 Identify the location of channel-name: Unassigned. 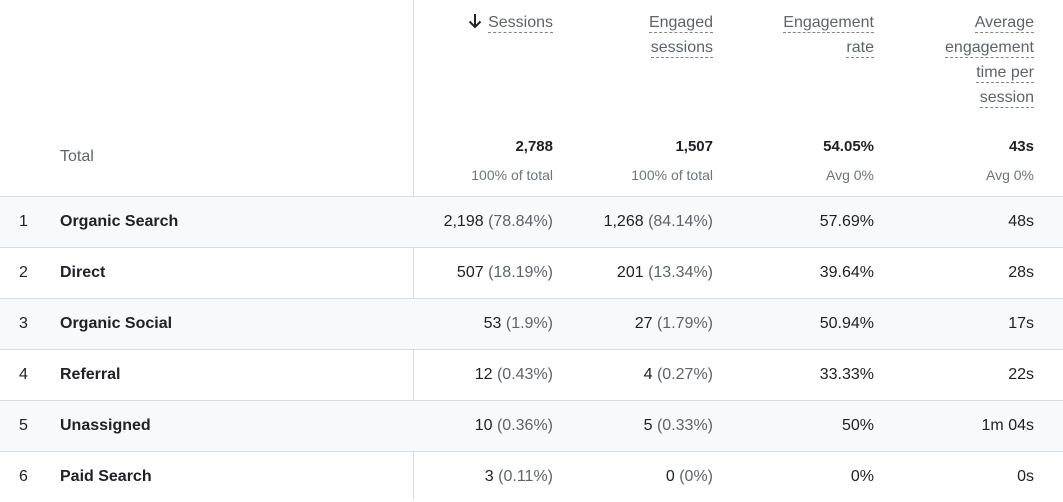
(105, 425).